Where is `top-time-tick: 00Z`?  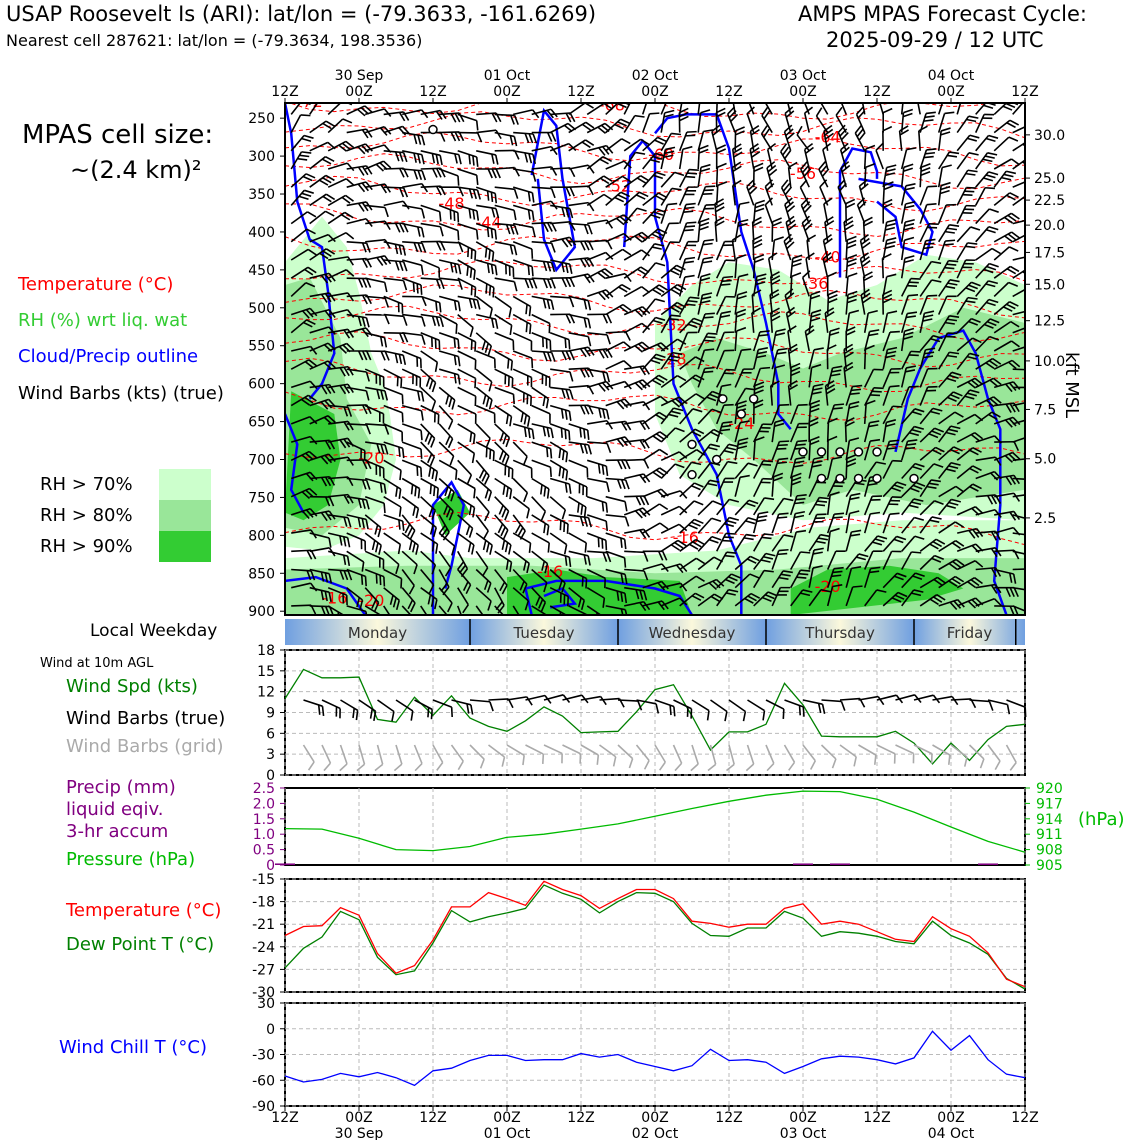
top-time-tick: 00Z is located at coordinates (506, 92).